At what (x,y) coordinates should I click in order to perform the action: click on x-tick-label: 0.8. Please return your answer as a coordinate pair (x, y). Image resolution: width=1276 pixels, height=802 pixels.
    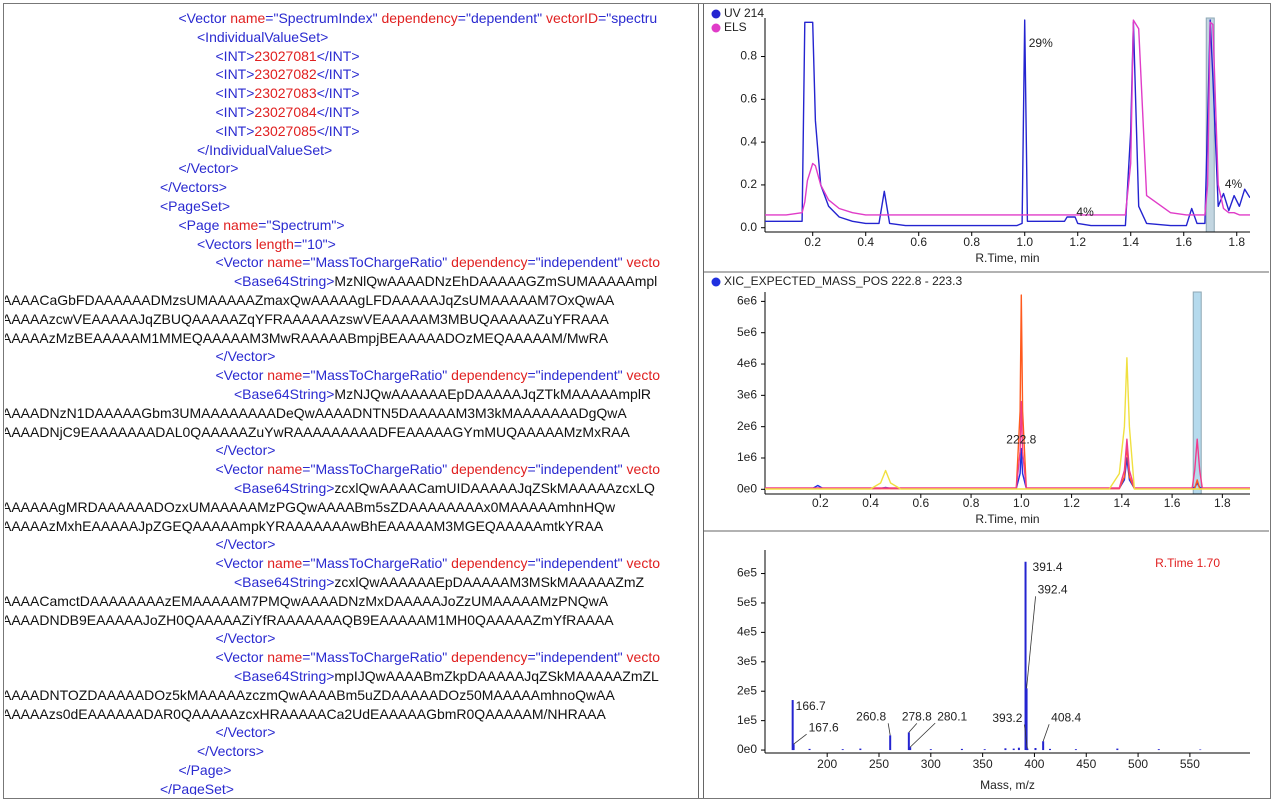
    Looking at the image, I should click on (971, 242).